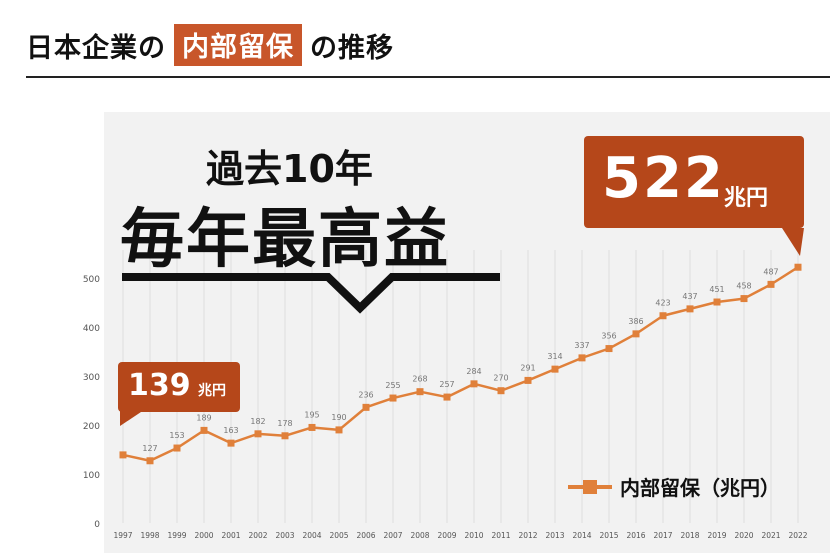 This screenshot has width=830, height=553. I want to click on headline-main: 毎年最高益, so click(285, 240).